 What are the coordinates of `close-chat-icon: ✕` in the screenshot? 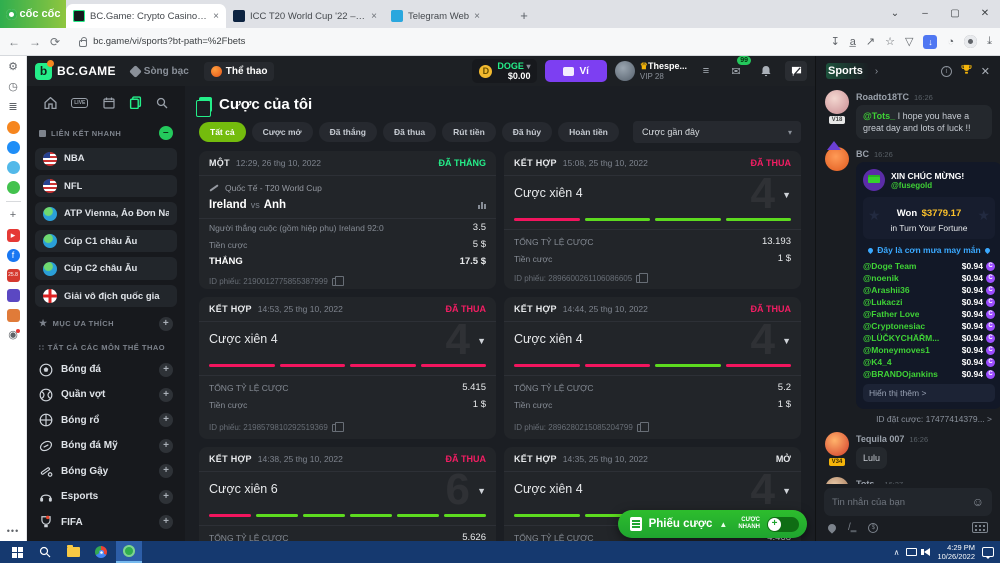 It's located at (985, 71).